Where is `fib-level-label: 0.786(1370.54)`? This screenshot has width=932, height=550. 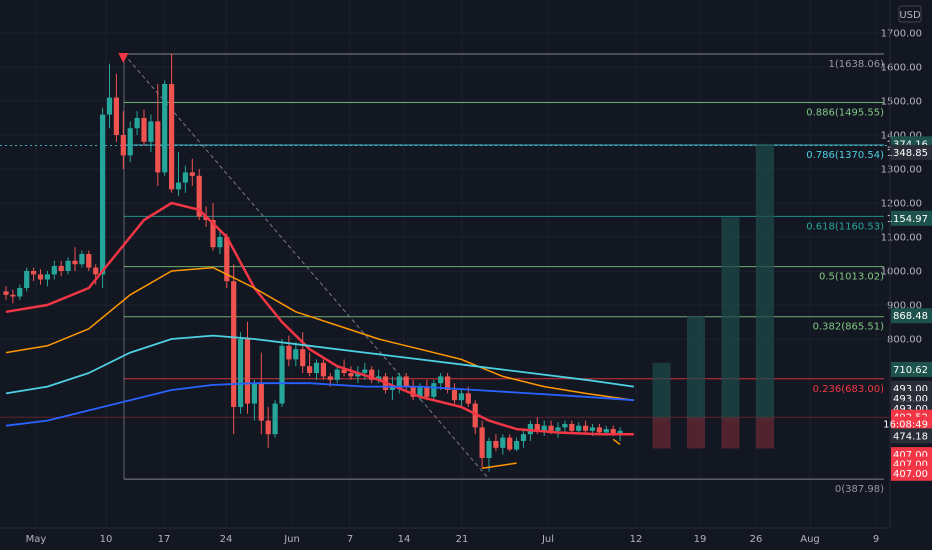 fib-level-label: 0.786(1370.54) is located at coordinates (845, 155).